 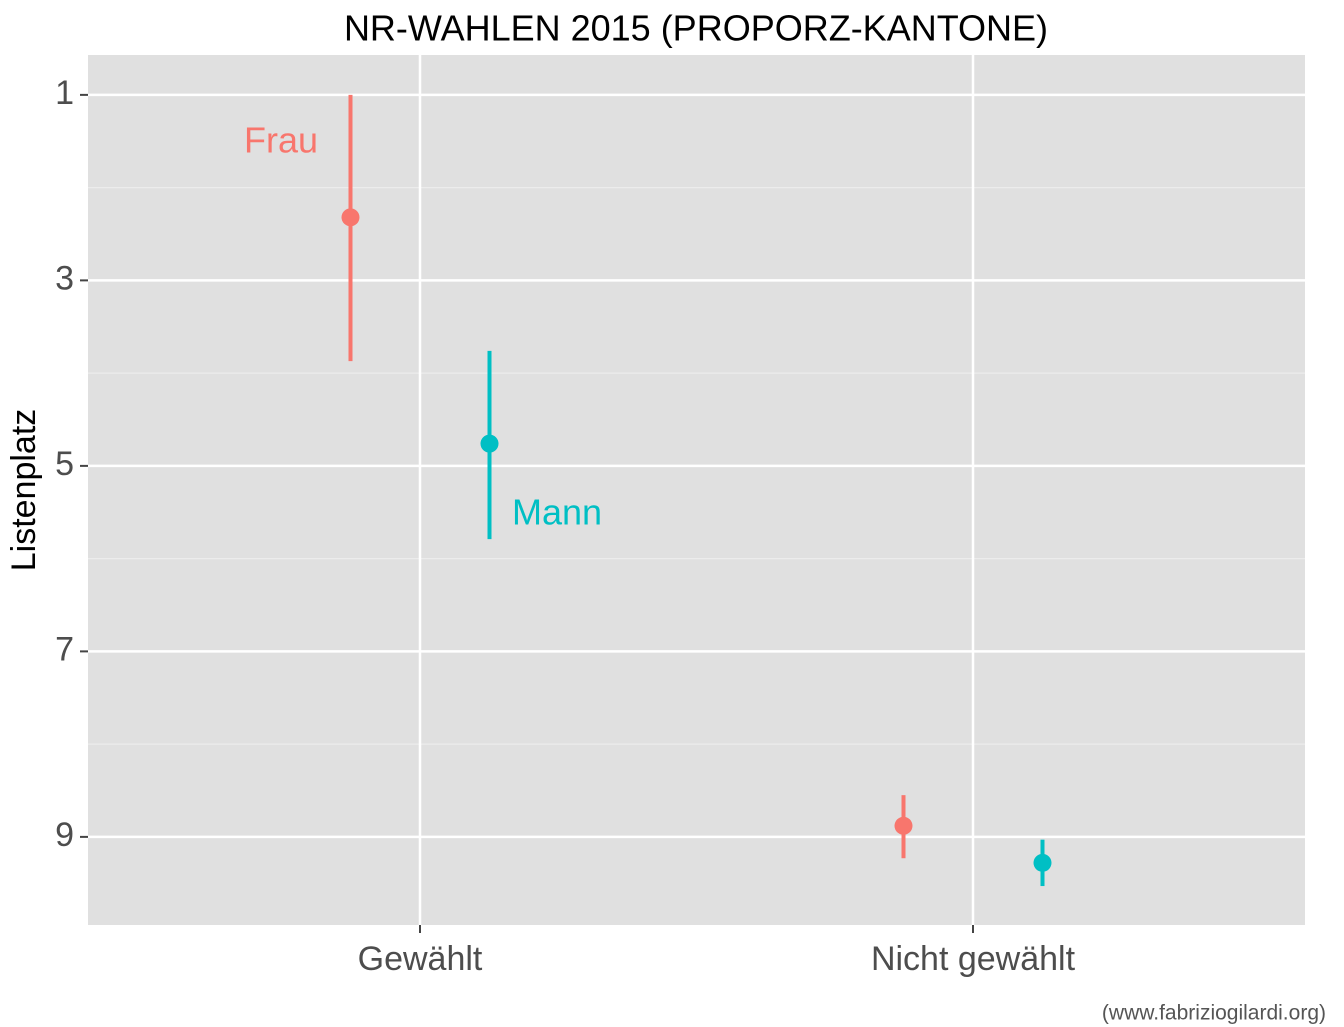 What do you see at coordinates (281, 140) in the screenshot?
I see `series-label: Frau` at bounding box center [281, 140].